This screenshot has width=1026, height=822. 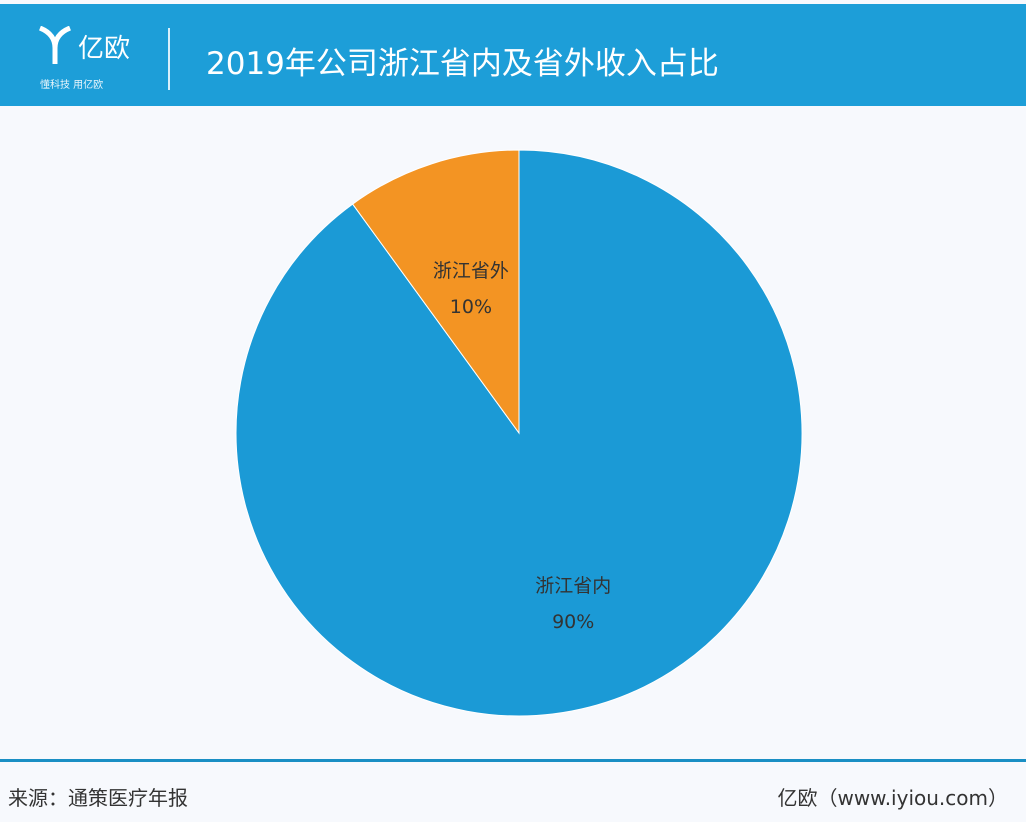 What do you see at coordinates (72, 85) in the screenshot?
I see `logo-tagline: 懂科技 用亿欧` at bounding box center [72, 85].